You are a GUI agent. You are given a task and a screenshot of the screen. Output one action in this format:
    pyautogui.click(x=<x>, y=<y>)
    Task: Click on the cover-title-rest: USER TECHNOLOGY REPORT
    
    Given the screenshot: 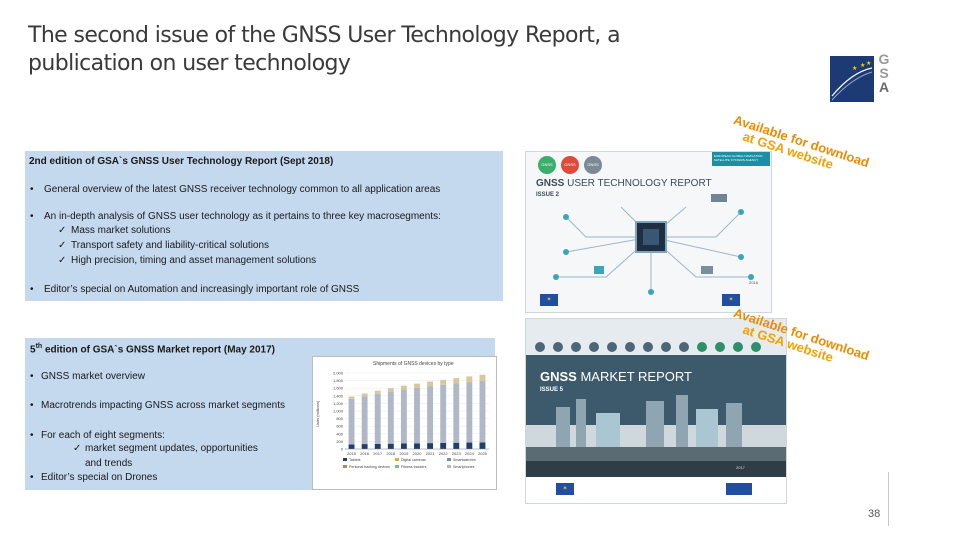 What is the action you would take?
    pyautogui.click(x=639, y=183)
    